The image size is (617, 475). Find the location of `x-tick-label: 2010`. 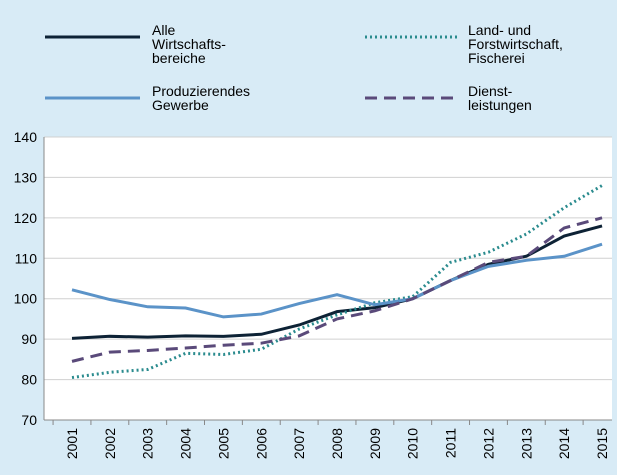

x-tick-label: 2010 is located at coordinates (413, 443).